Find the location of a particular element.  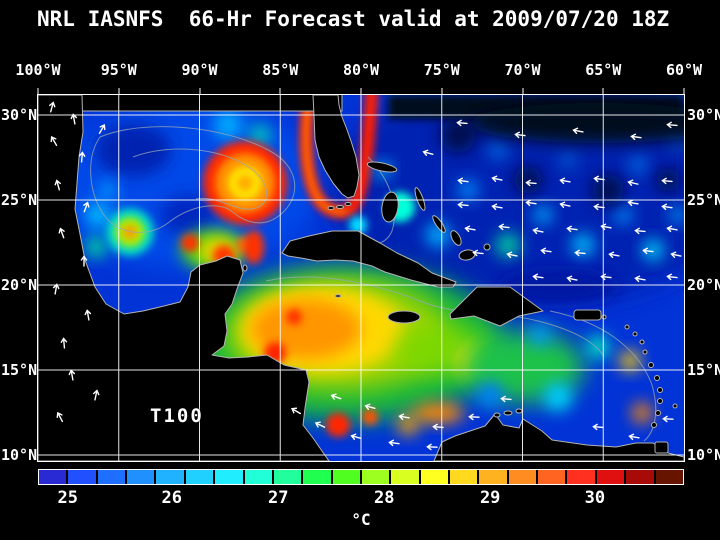

lon-label: 90°W is located at coordinates (199, 70).